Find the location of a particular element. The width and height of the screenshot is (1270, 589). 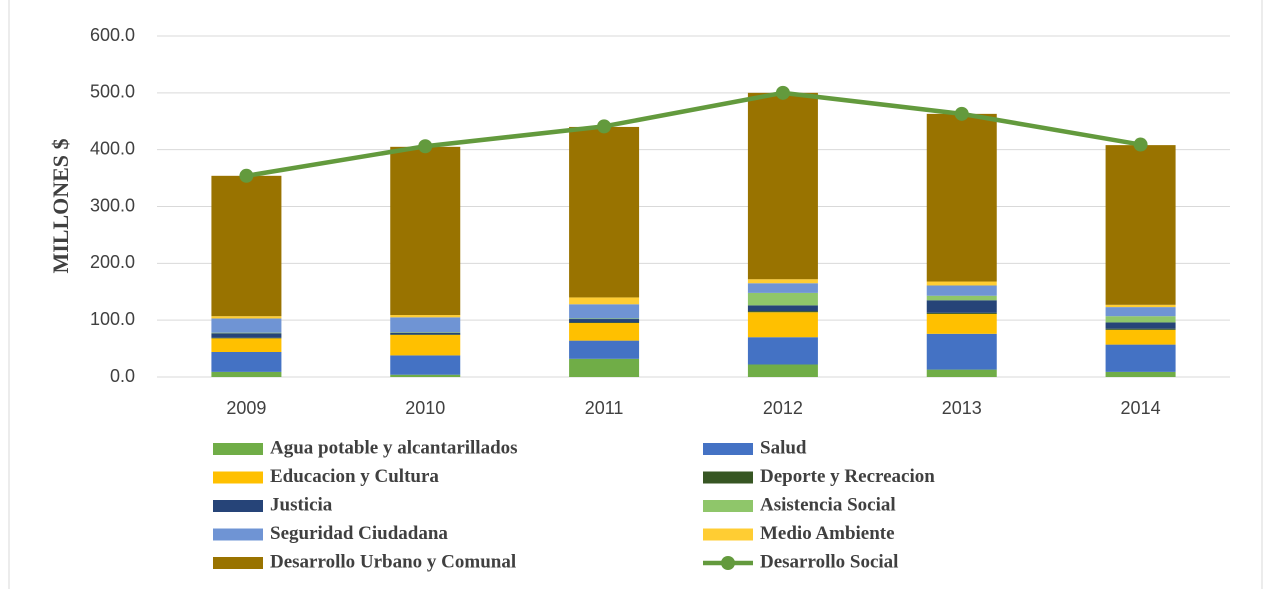

x-tick-label: 2013 is located at coordinates (962, 408).